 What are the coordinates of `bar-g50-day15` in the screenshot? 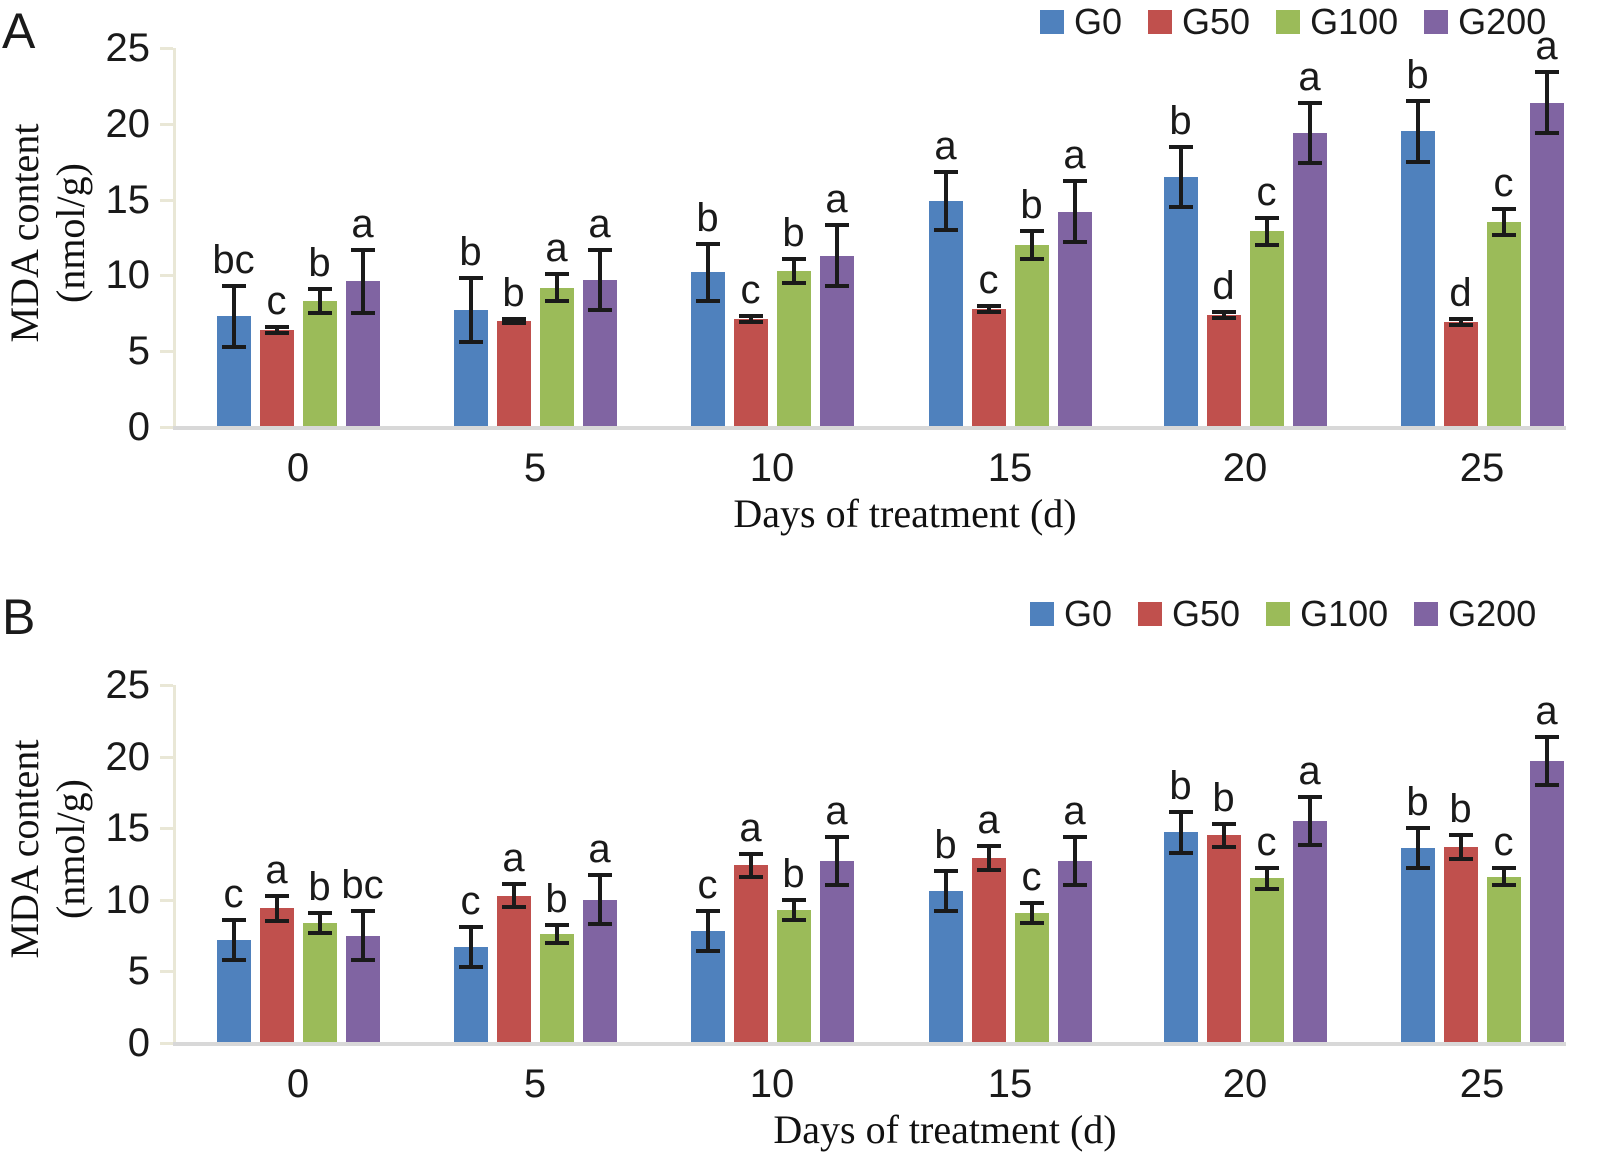 It's located at (988, 950).